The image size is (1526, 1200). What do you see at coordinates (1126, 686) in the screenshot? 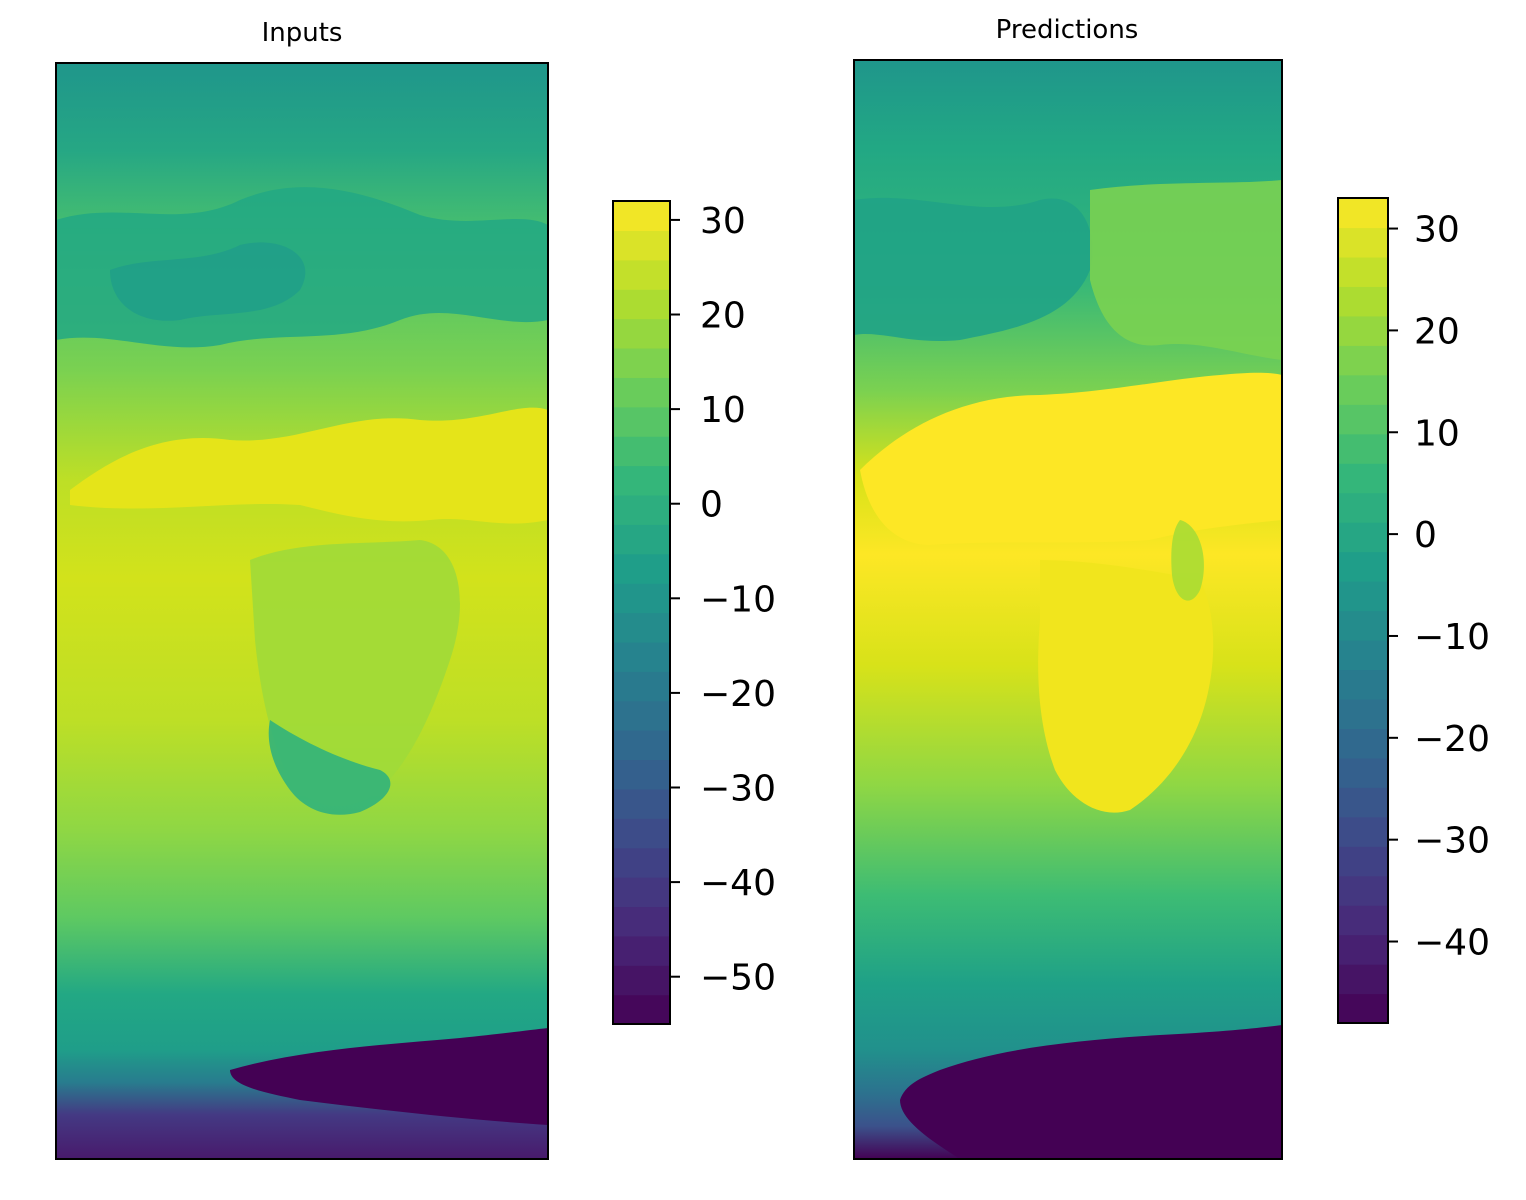
I see `region-central-africa` at bounding box center [1126, 686].